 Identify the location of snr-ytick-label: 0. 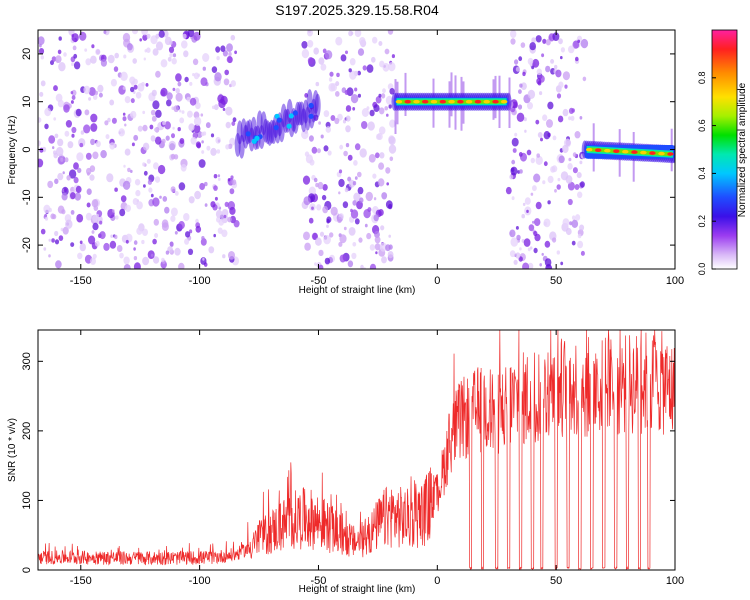
(27, 570).